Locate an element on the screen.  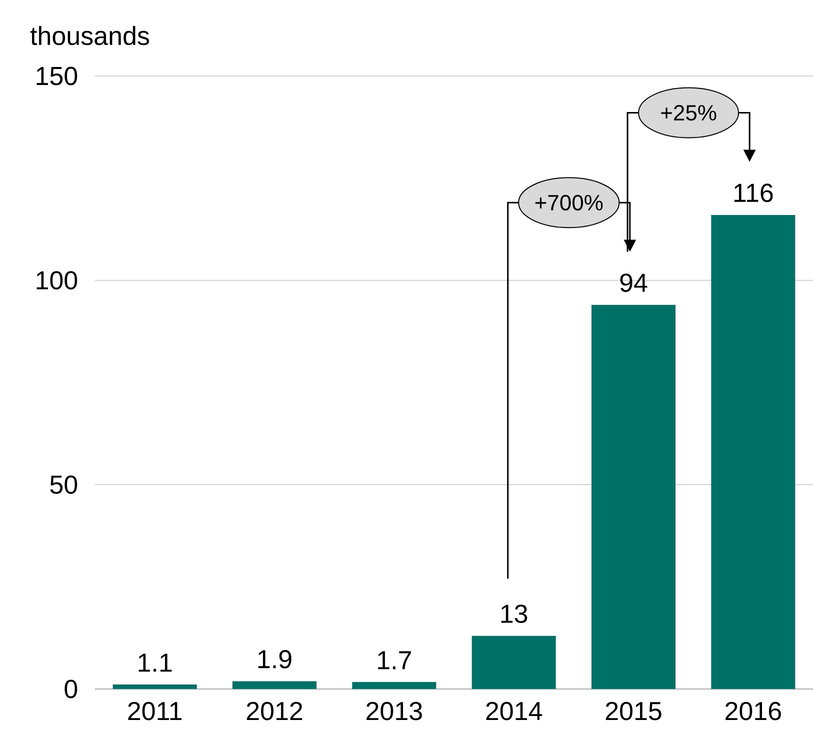
y-tick-label: 0 is located at coordinates (71, 689).